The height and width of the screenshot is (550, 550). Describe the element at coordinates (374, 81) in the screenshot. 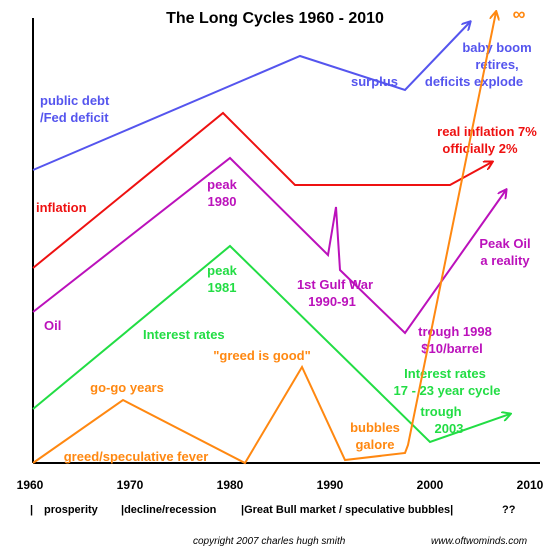

I see `surplus-label: surplus` at that location.